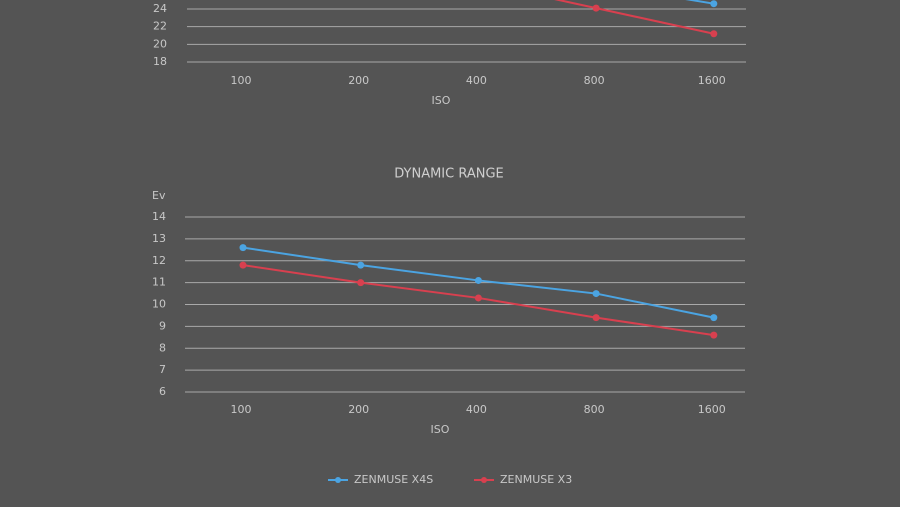  Describe the element at coordinates (159, 216) in the screenshot. I see `y-tick-label: 14` at that location.